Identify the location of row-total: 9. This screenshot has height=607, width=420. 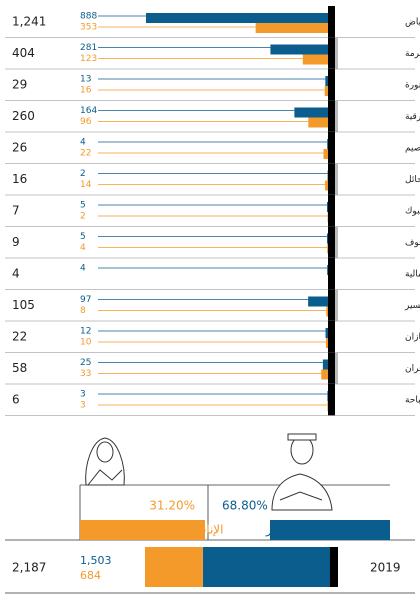
(16, 242).